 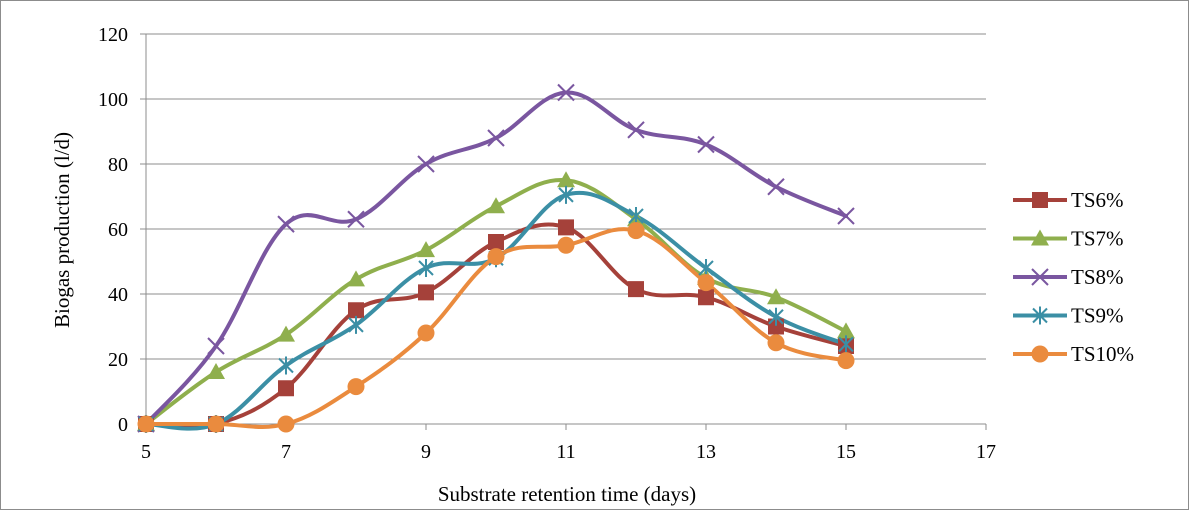 I want to click on y-tick-label: 40, so click(x=118, y=295).